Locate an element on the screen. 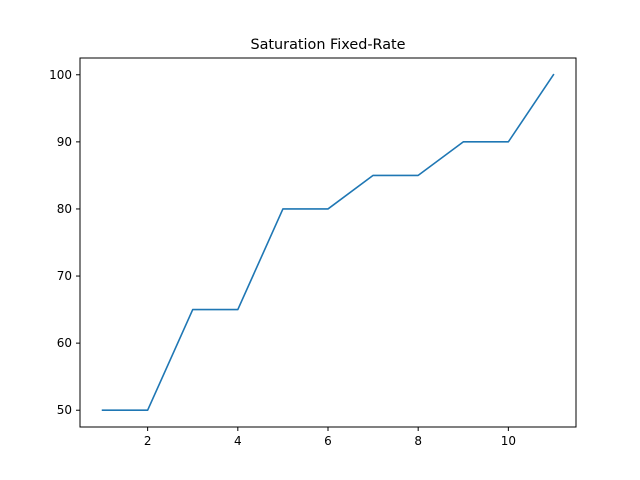  x-tick-label: 4 is located at coordinates (238, 441).